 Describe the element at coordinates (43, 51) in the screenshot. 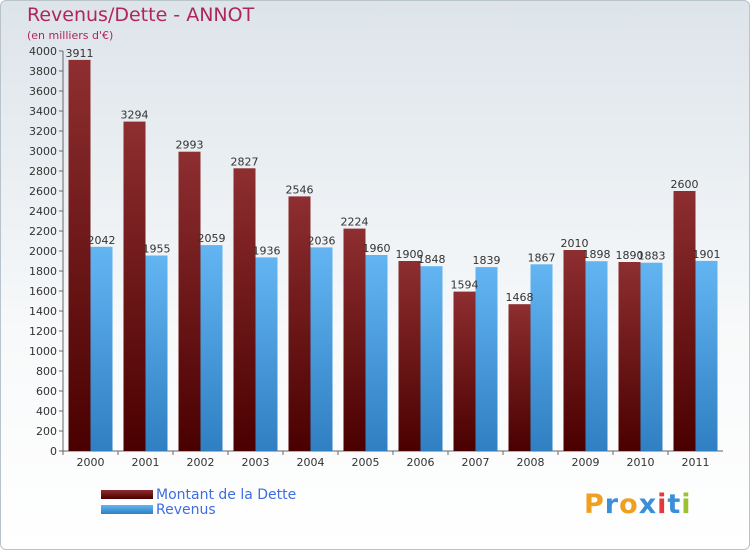

I see `y-tick-label: 4000` at that location.